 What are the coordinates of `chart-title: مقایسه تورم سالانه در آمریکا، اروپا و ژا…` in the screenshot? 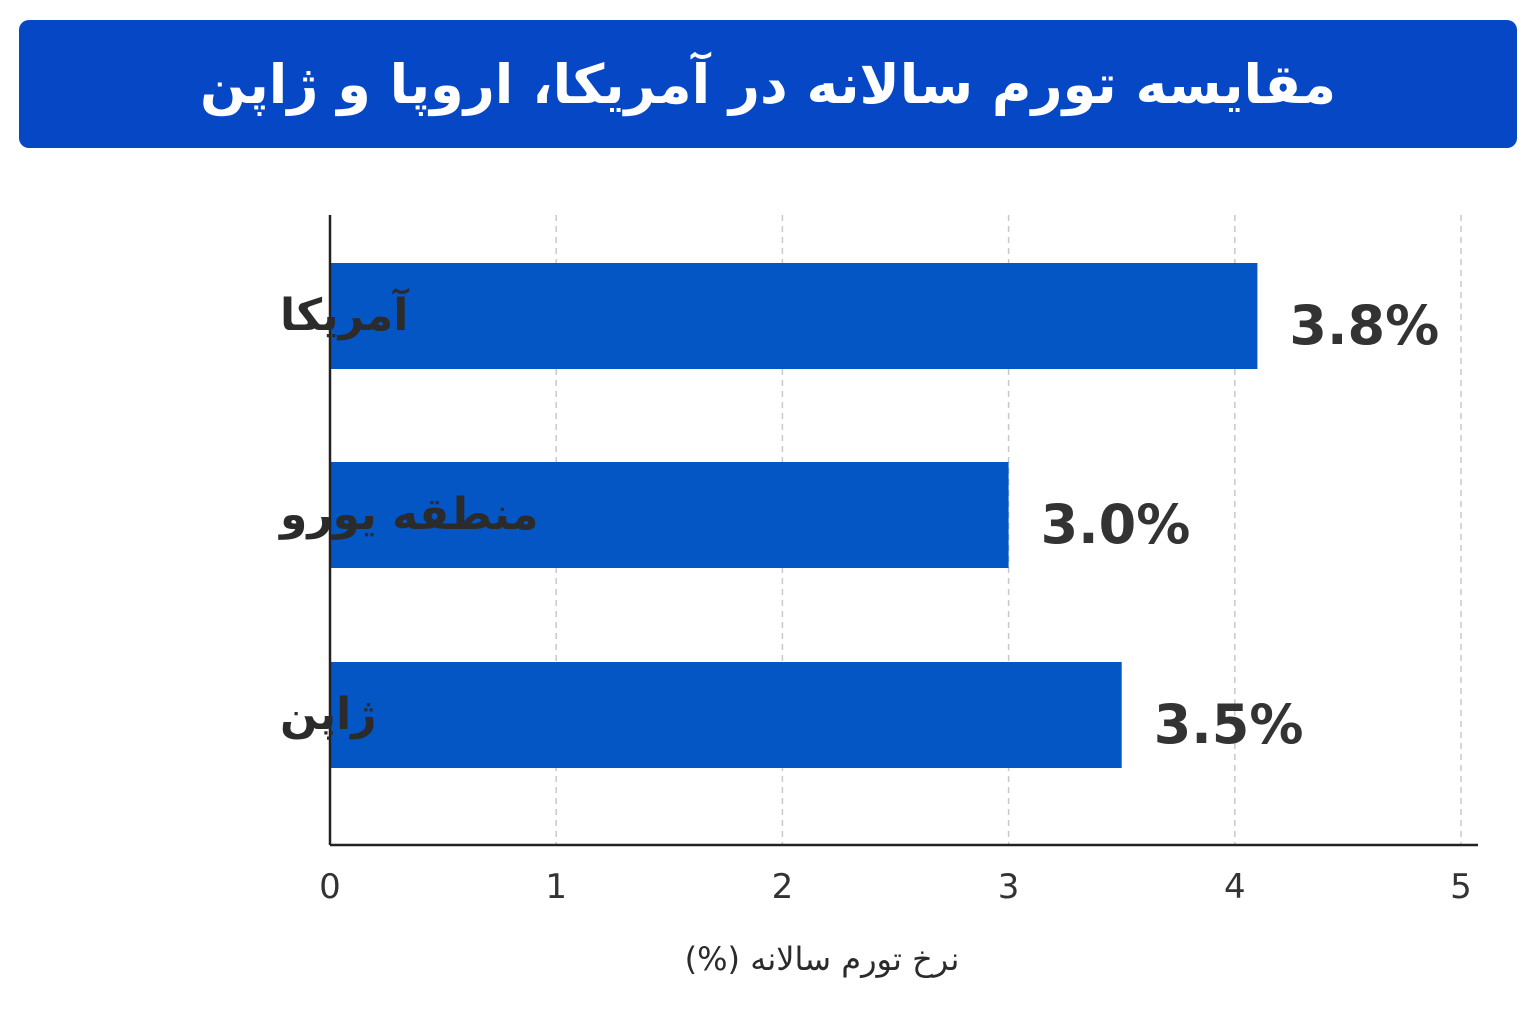 It's located at (768, 84).